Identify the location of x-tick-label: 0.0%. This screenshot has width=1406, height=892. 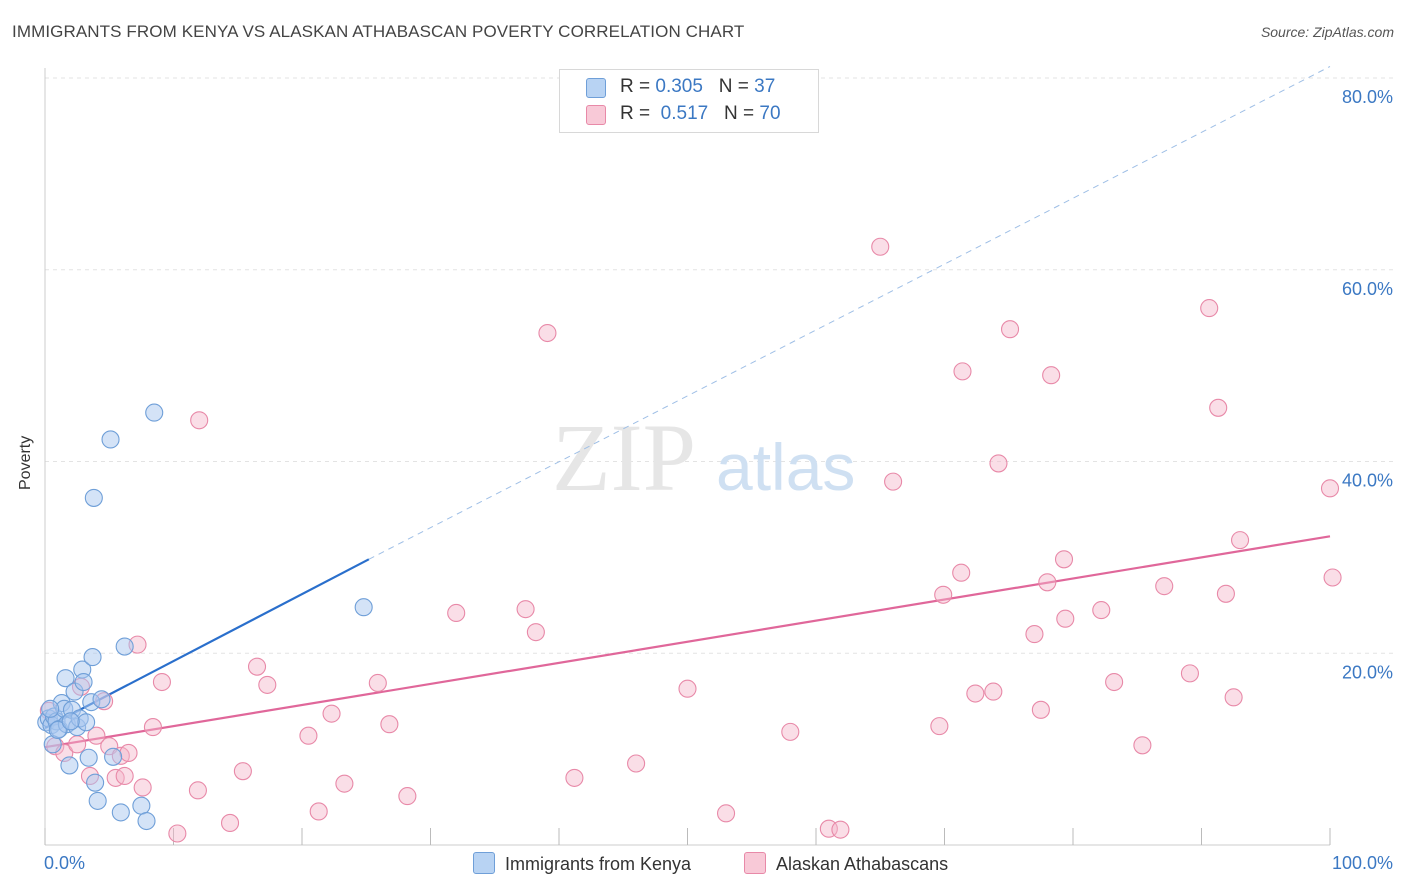
(64, 863).